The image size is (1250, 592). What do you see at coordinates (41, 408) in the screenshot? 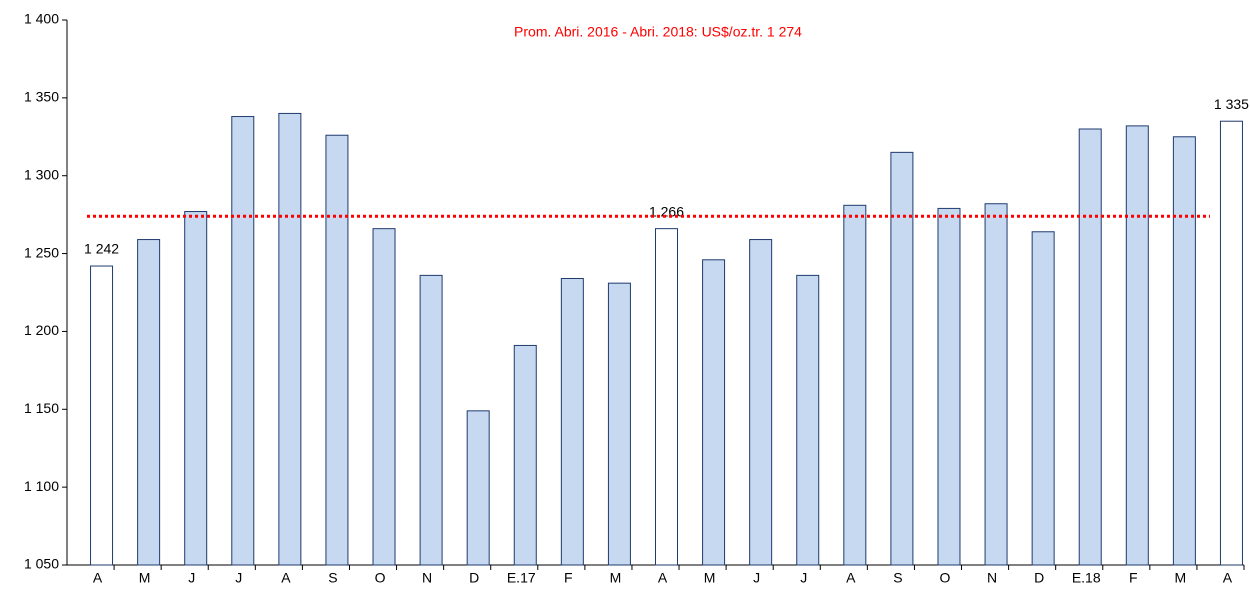
I see `y-tick-label: 1 150` at bounding box center [41, 408].